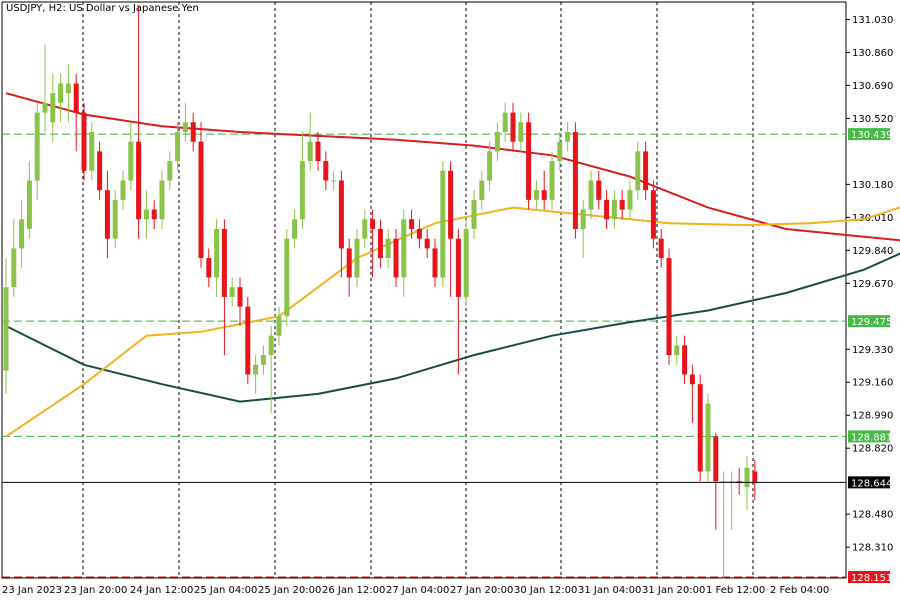  Describe the element at coordinates (102, 8) in the screenshot. I see `chart-title: USDJPY, H2: US Dollar vs Japanese Yen` at that location.